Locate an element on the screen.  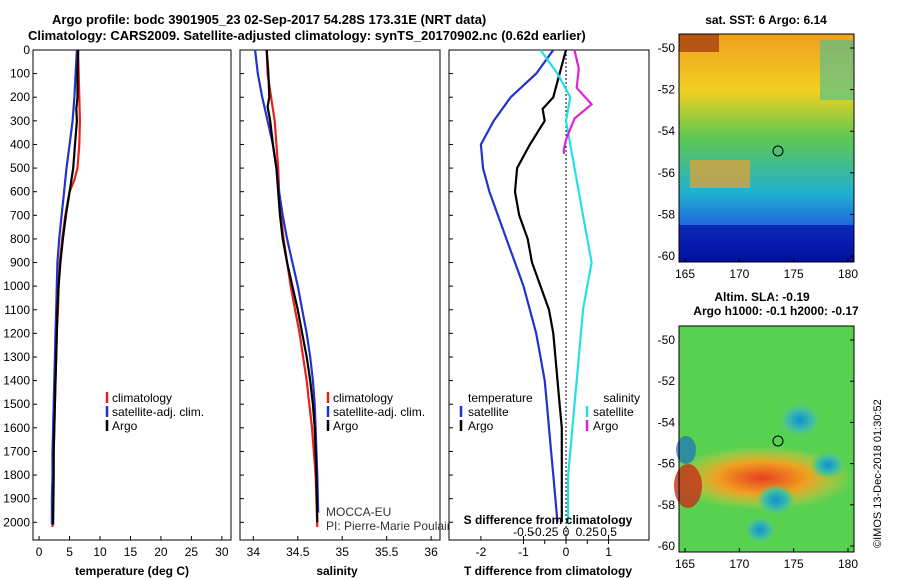
x-tick-label: -2 is located at coordinates (481, 552).